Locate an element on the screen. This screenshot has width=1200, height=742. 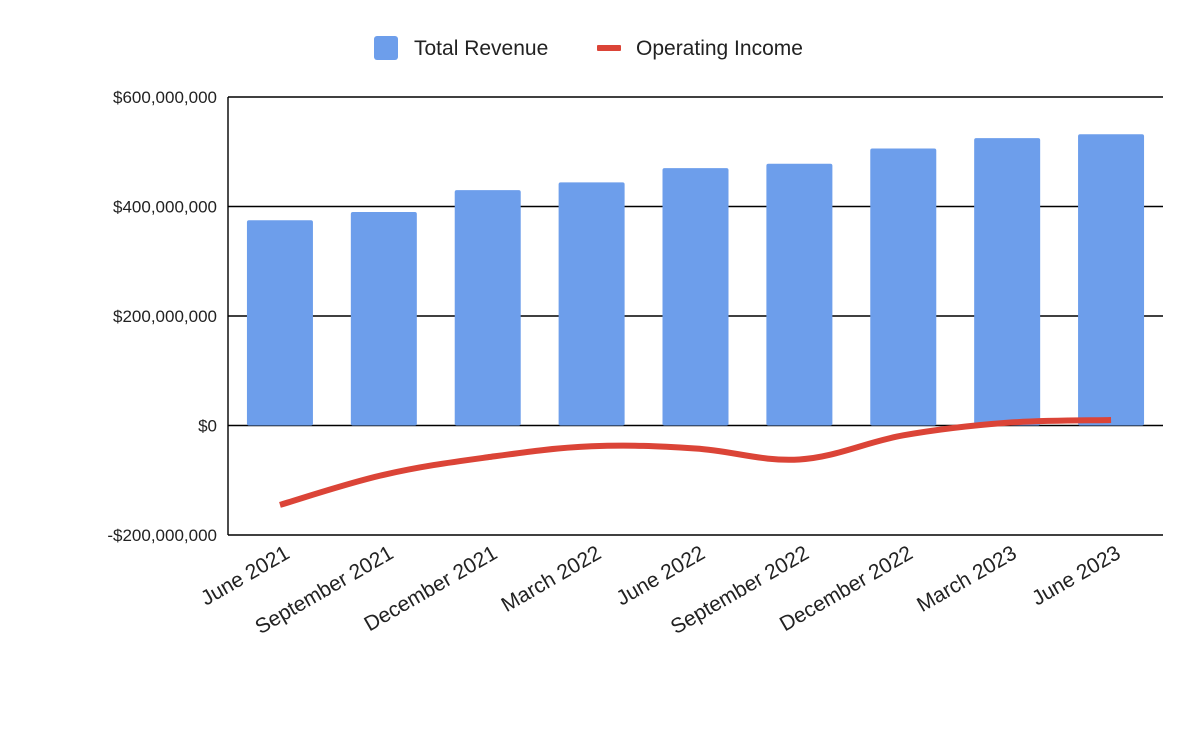
y-tick-label: $400,000,000 is located at coordinates (165, 207).